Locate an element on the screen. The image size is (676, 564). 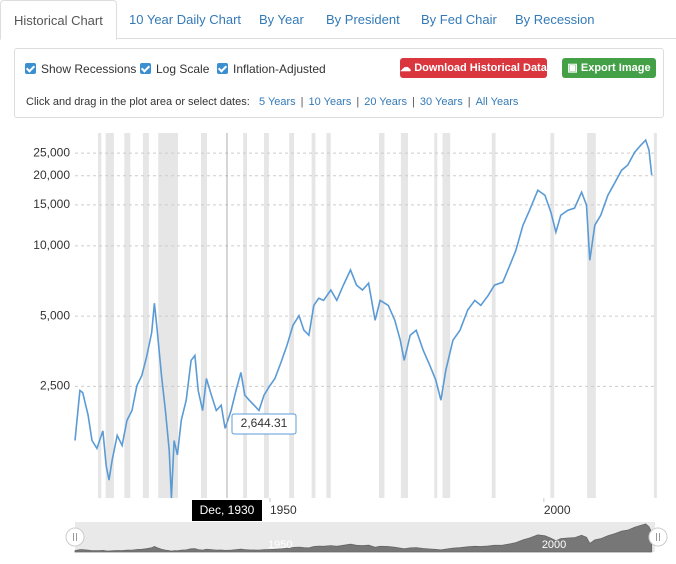
tab: By Fed Chair is located at coordinates (459, 19).